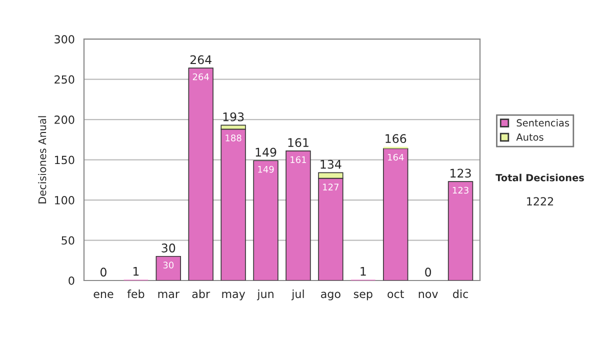  What do you see at coordinates (233, 117) in the screenshot?
I see `total-label: 193` at bounding box center [233, 117].